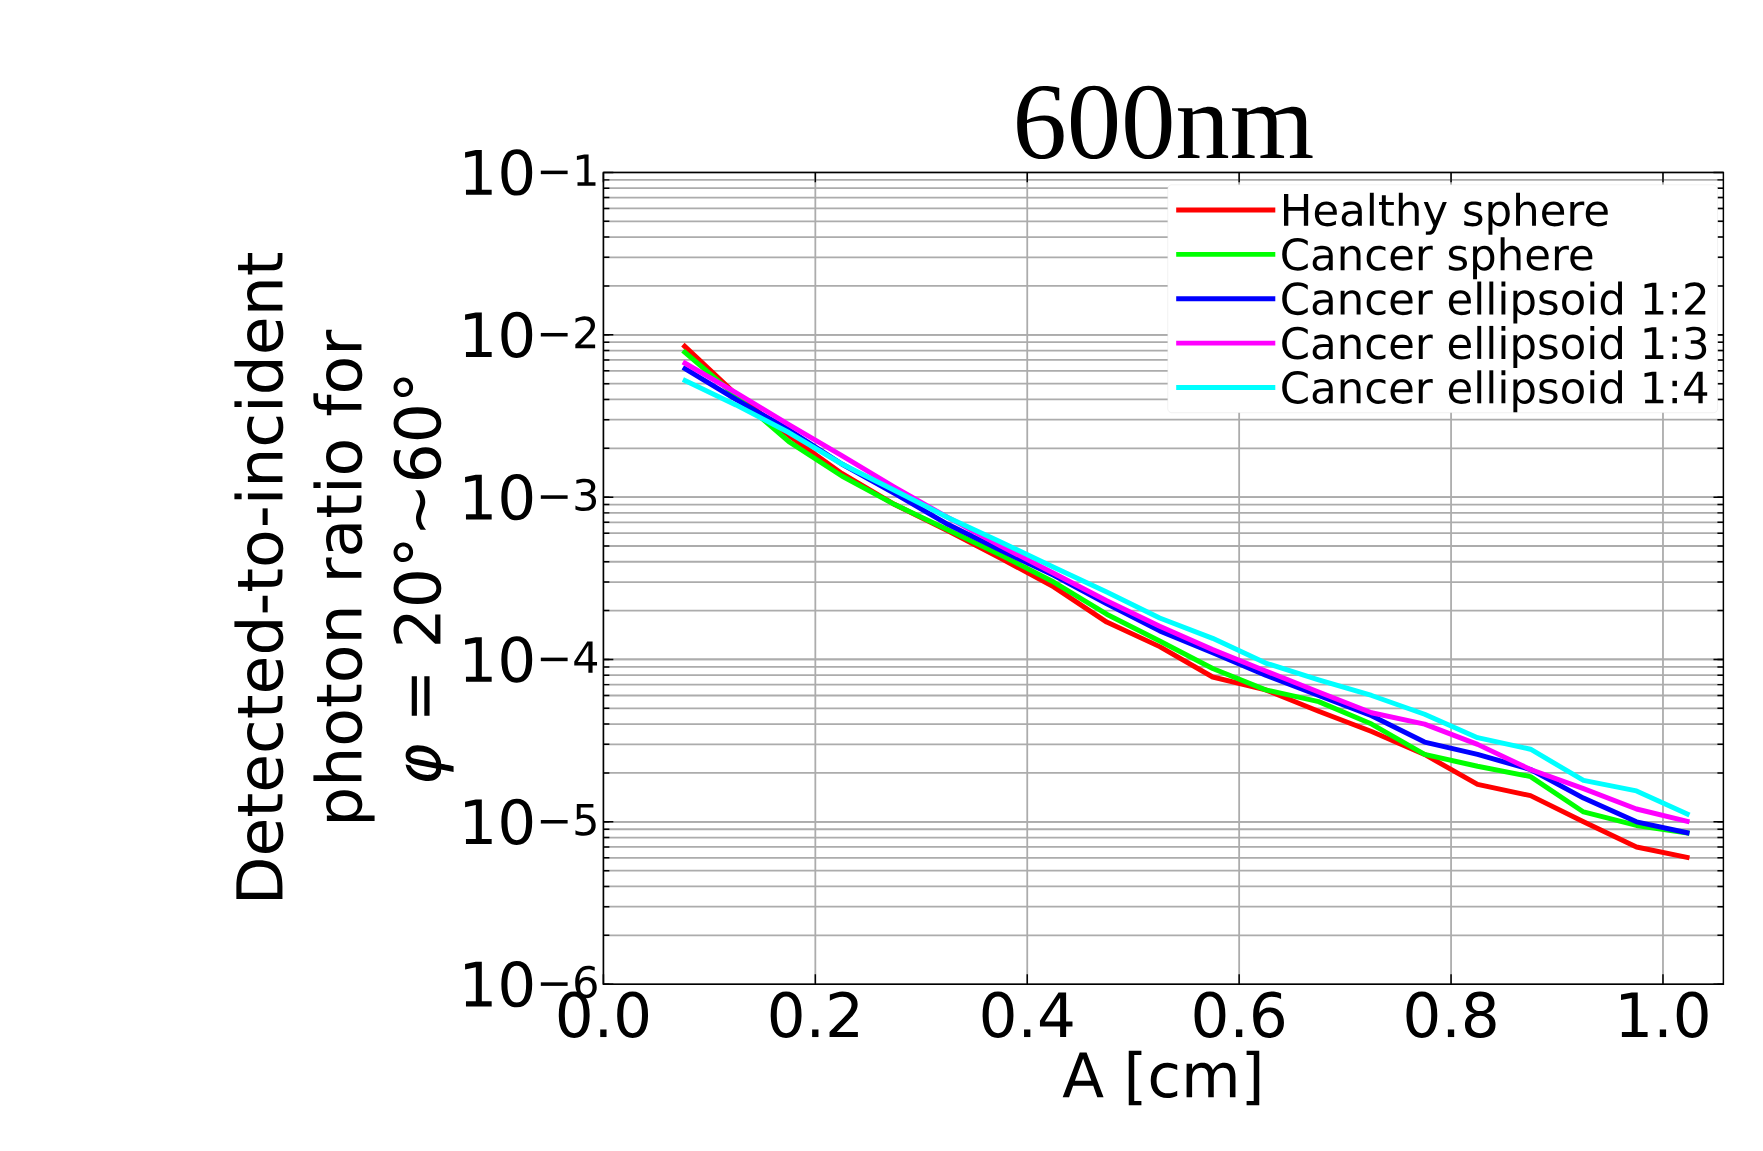 The image size is (1763, 1151). Describe the element at coordinates (530, 335) in the screenshot. I see `y-tick-label: 10$^{−2}$` at that location.